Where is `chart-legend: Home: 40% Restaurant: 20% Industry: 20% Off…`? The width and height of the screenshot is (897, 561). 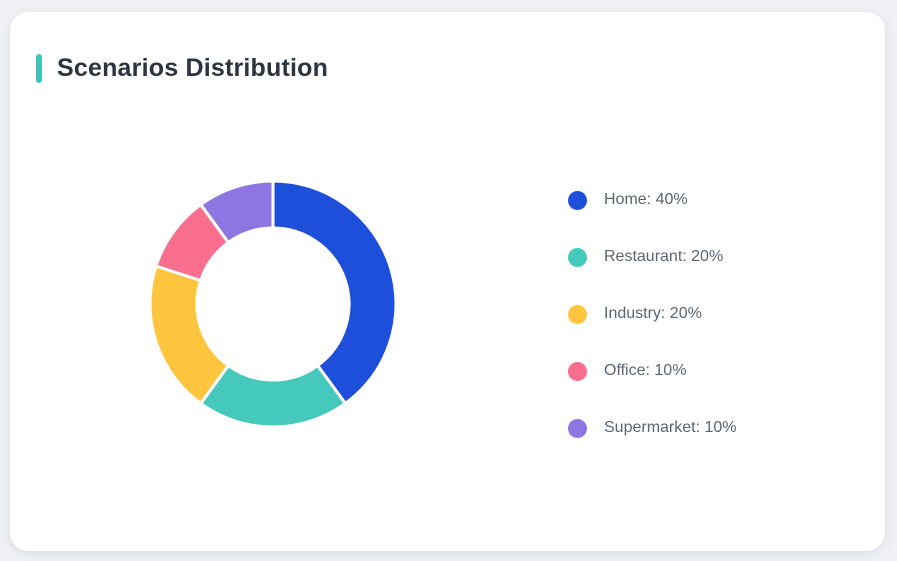
chart-legend: Home: 40% Restaurant: 20% Industry: 20% Off… is located at coordinates (652, 314).